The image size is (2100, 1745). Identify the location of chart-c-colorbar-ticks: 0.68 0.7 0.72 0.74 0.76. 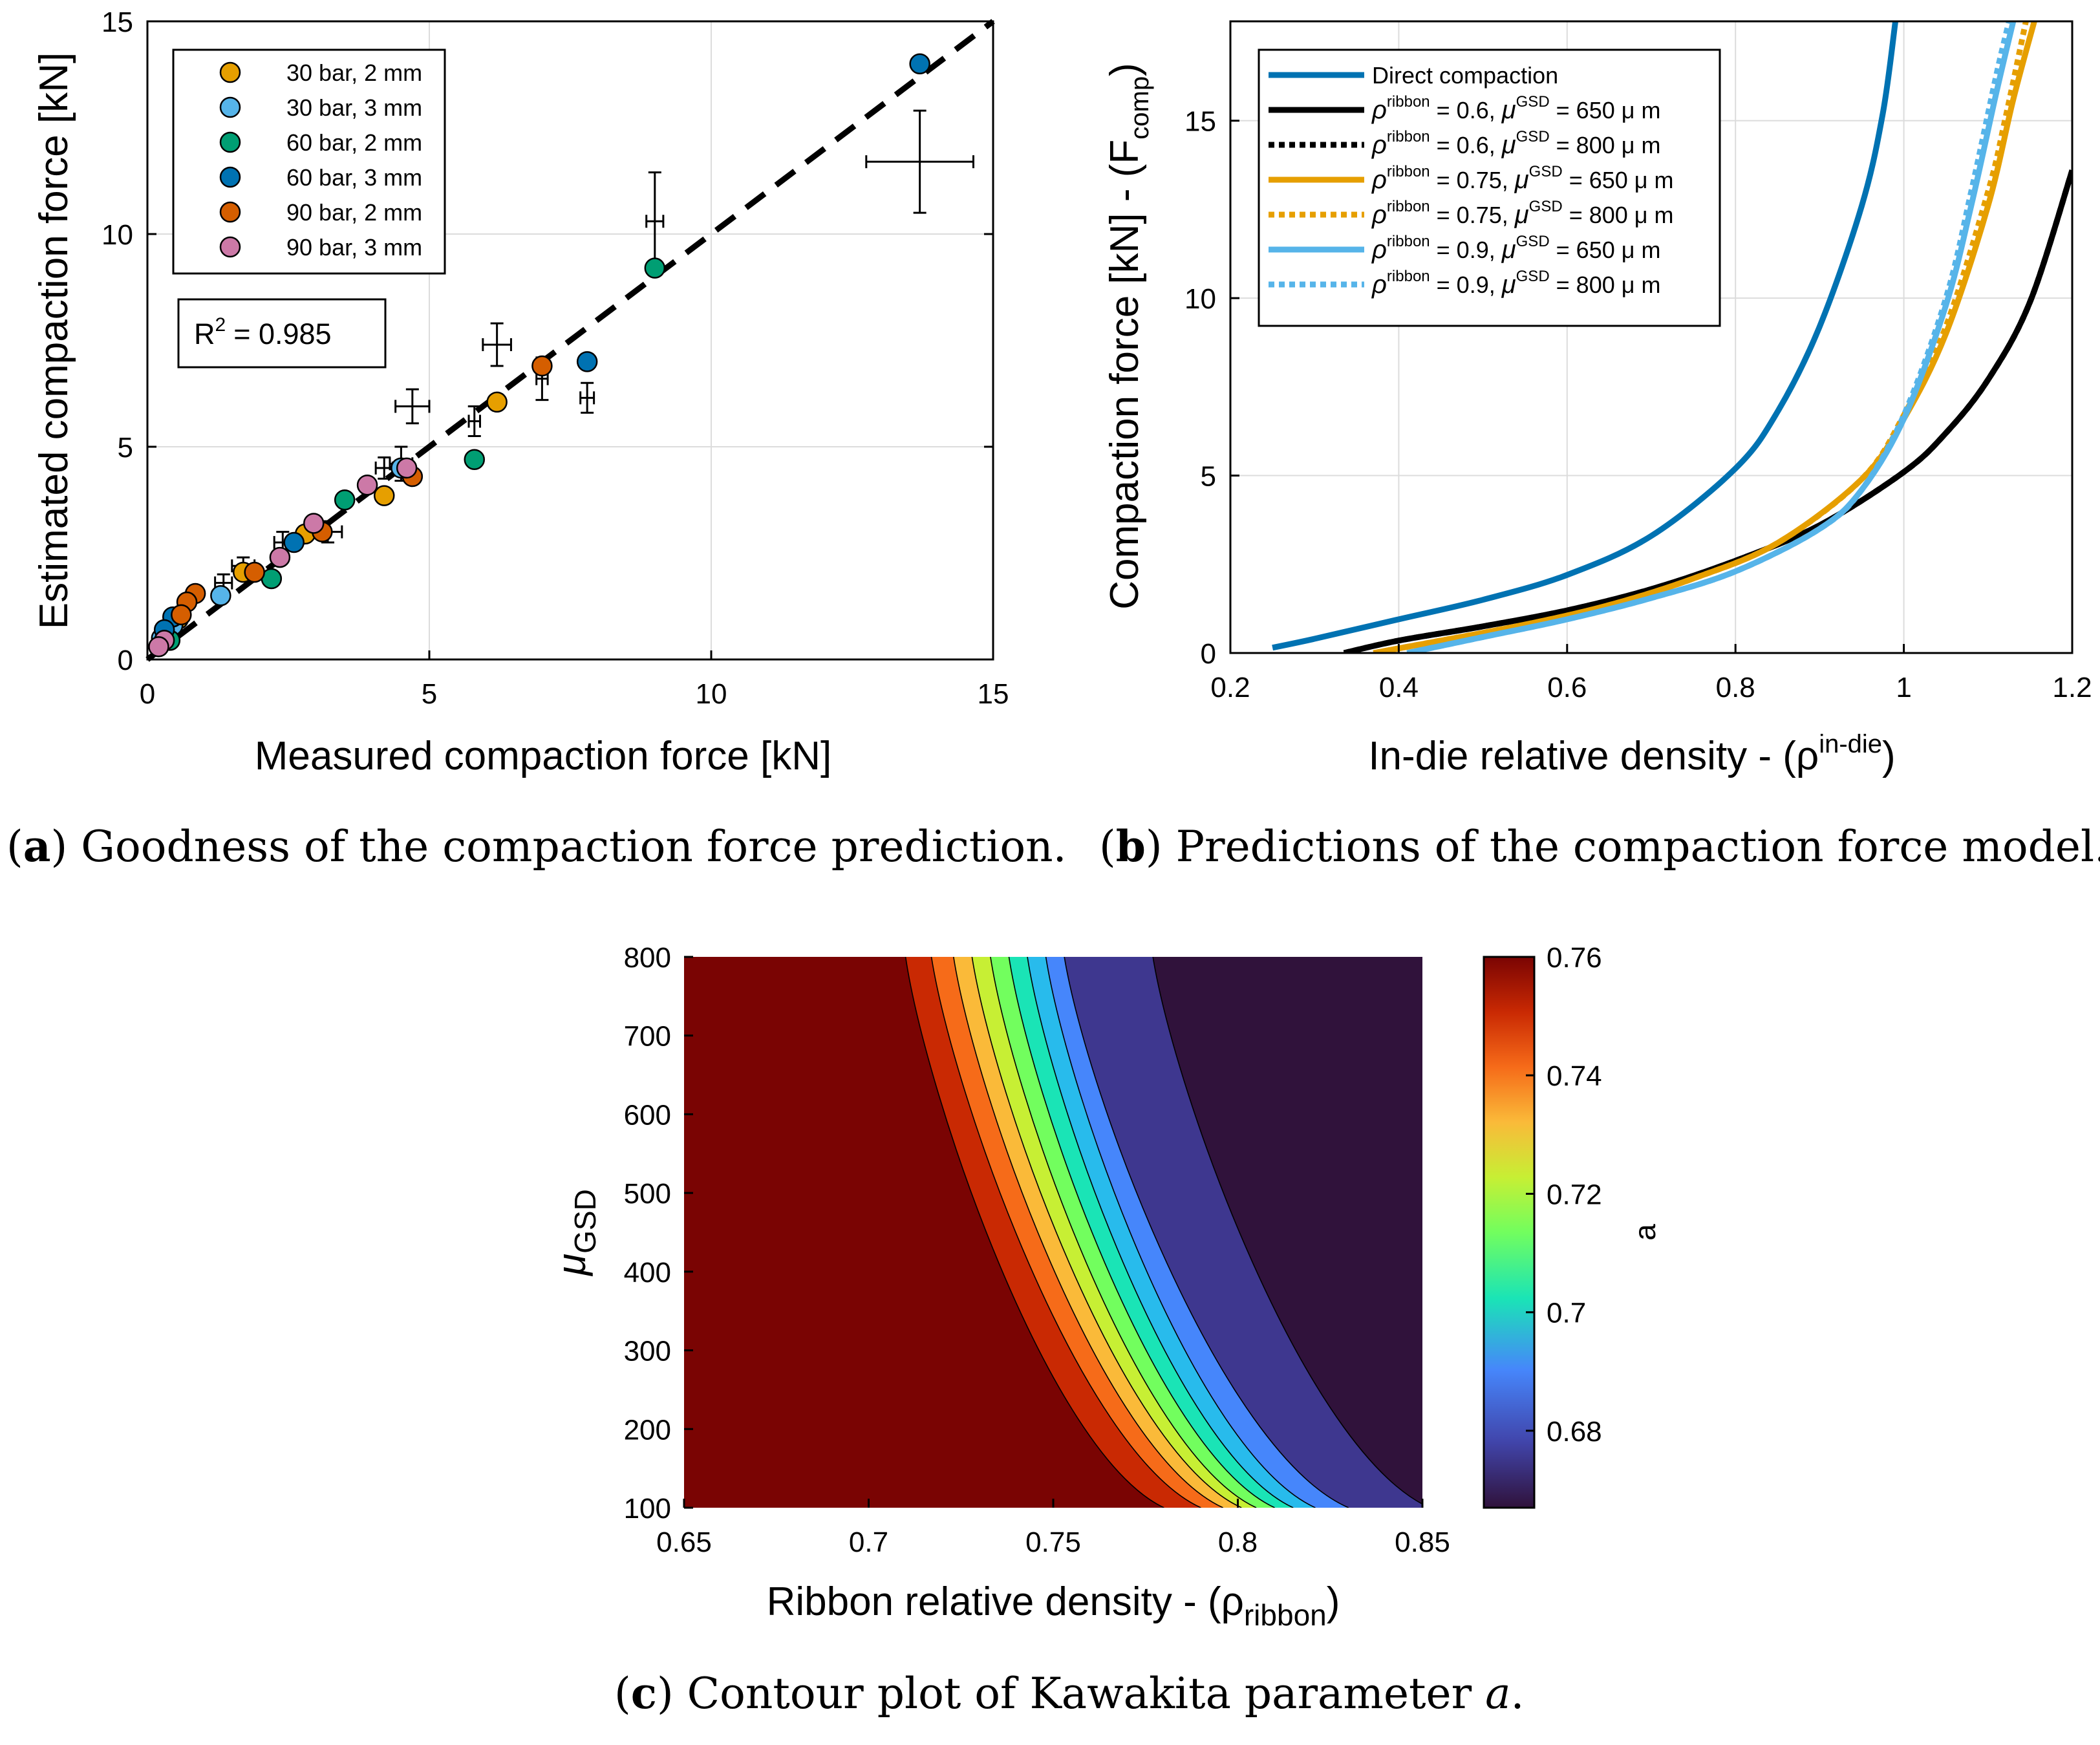
(1564, 1195).